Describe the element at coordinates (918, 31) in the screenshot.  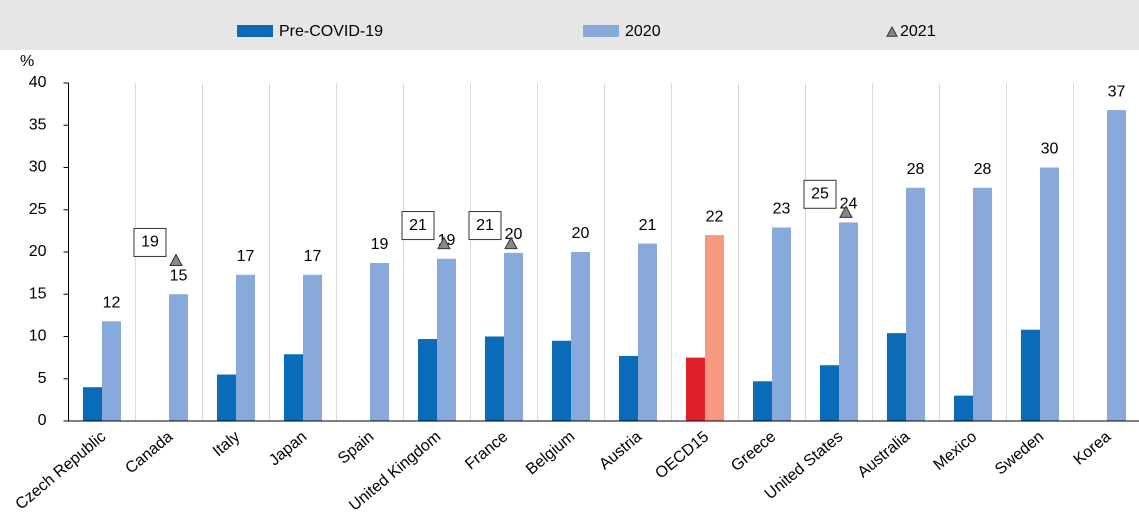
I see `legend-label: 2021` at that location.